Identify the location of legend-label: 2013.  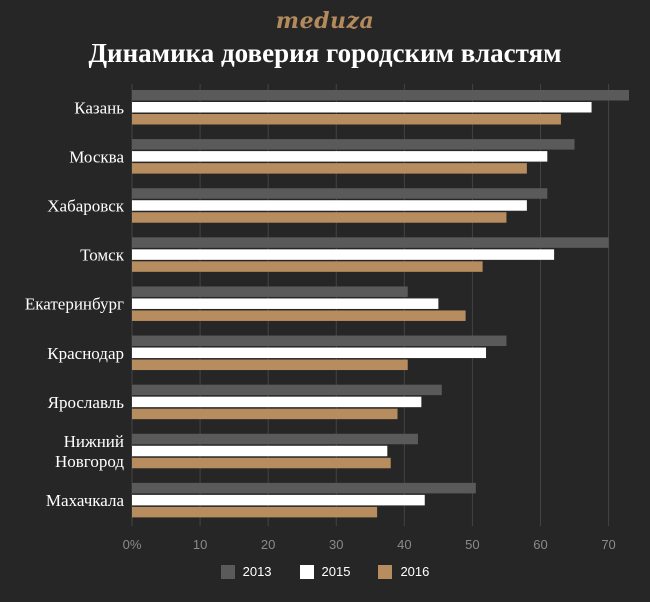
(257, 571).